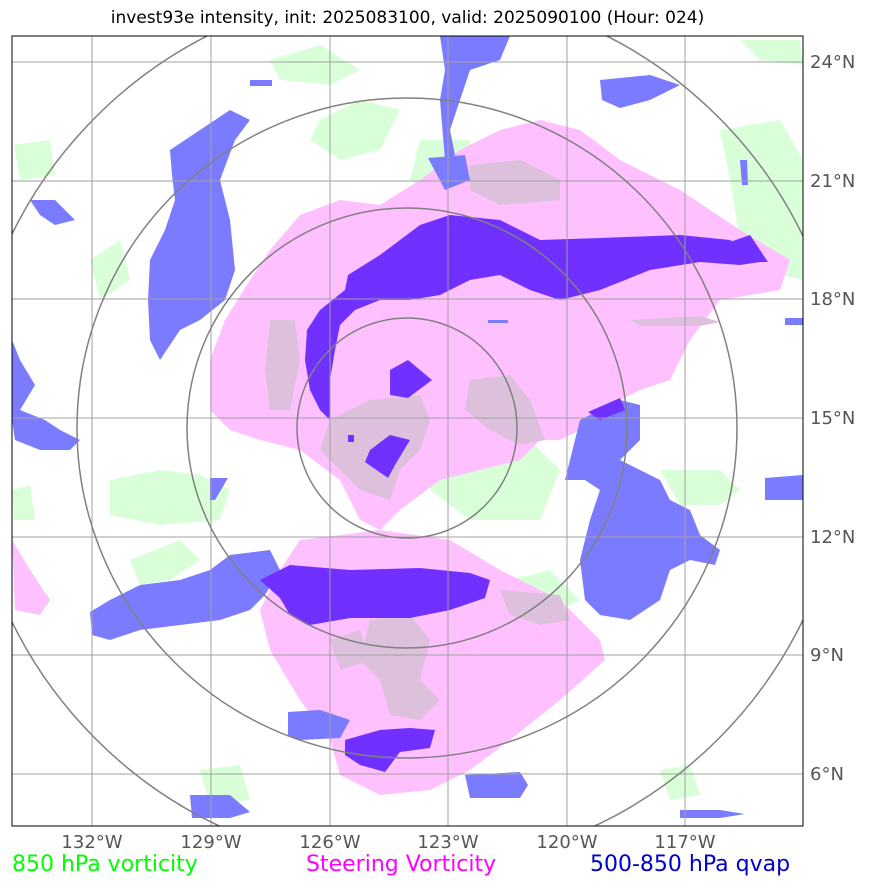  I want to click on lon-label-117w: 117°W, so click(685, 842).